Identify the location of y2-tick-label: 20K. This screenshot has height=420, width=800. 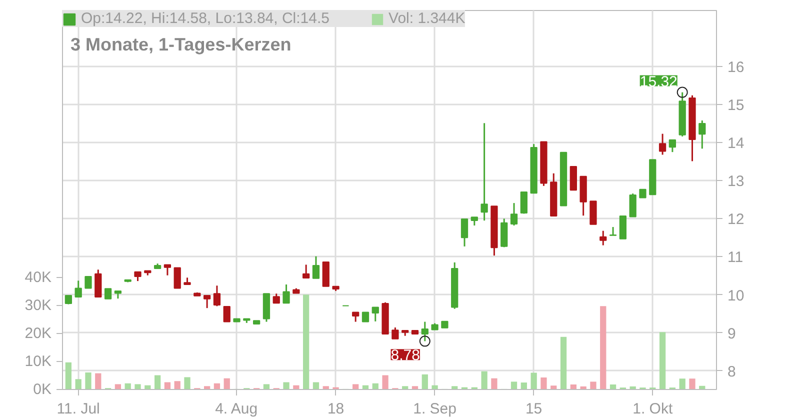
(38, 333).